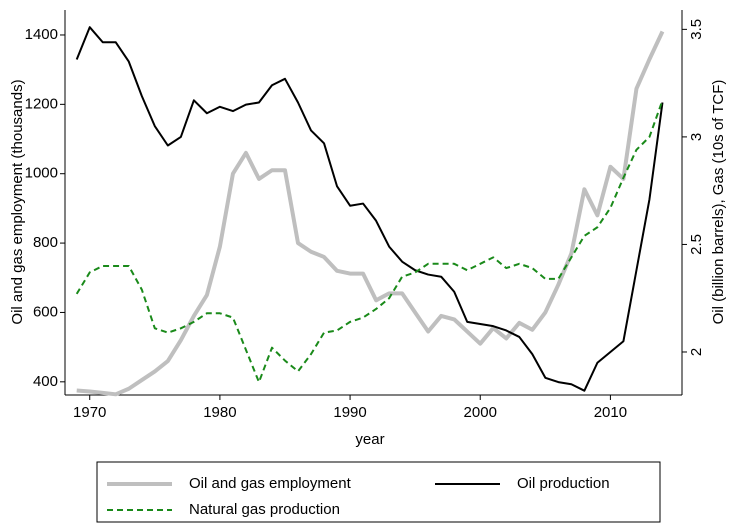 The width and height of the screenshot is (732, 527). What do you see at coordinates (219, 412) in the screenshot?
I see `x-tick-label: 1980` at bounding box center [219, 412].